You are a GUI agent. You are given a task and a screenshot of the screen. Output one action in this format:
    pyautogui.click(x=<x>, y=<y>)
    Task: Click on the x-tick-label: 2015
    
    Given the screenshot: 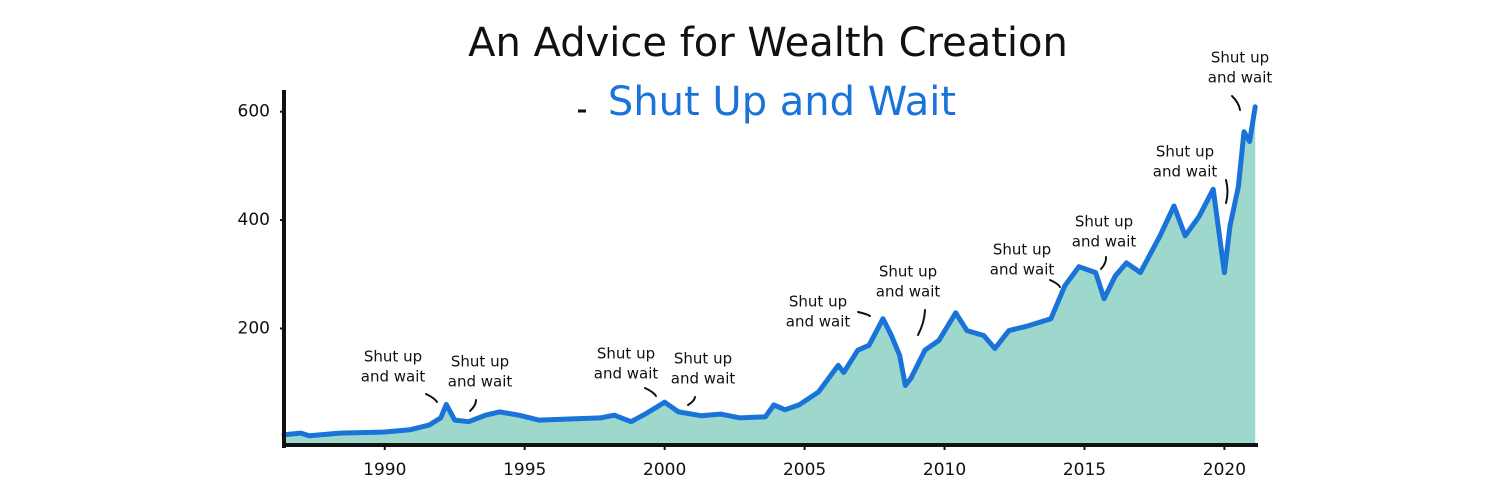 What is the action you would take?
    pyautogui.click(x=1084, y=470)
    